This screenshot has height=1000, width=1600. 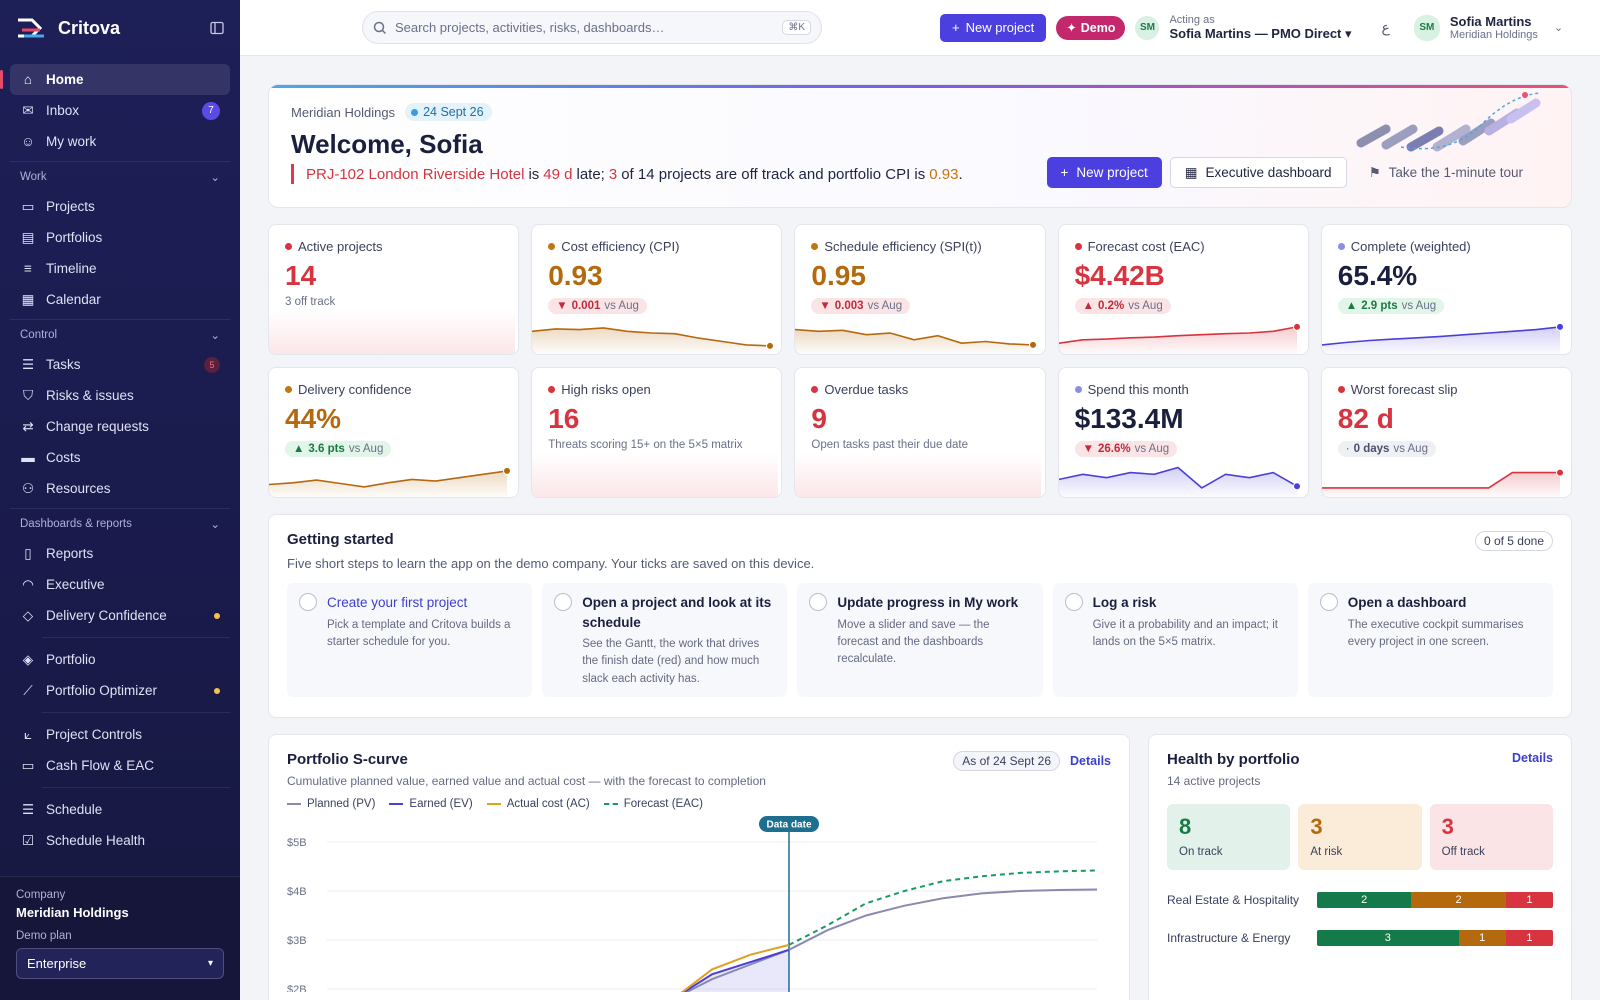 I want to click on y-tick-label: $2B, so click(x=297, y=988).